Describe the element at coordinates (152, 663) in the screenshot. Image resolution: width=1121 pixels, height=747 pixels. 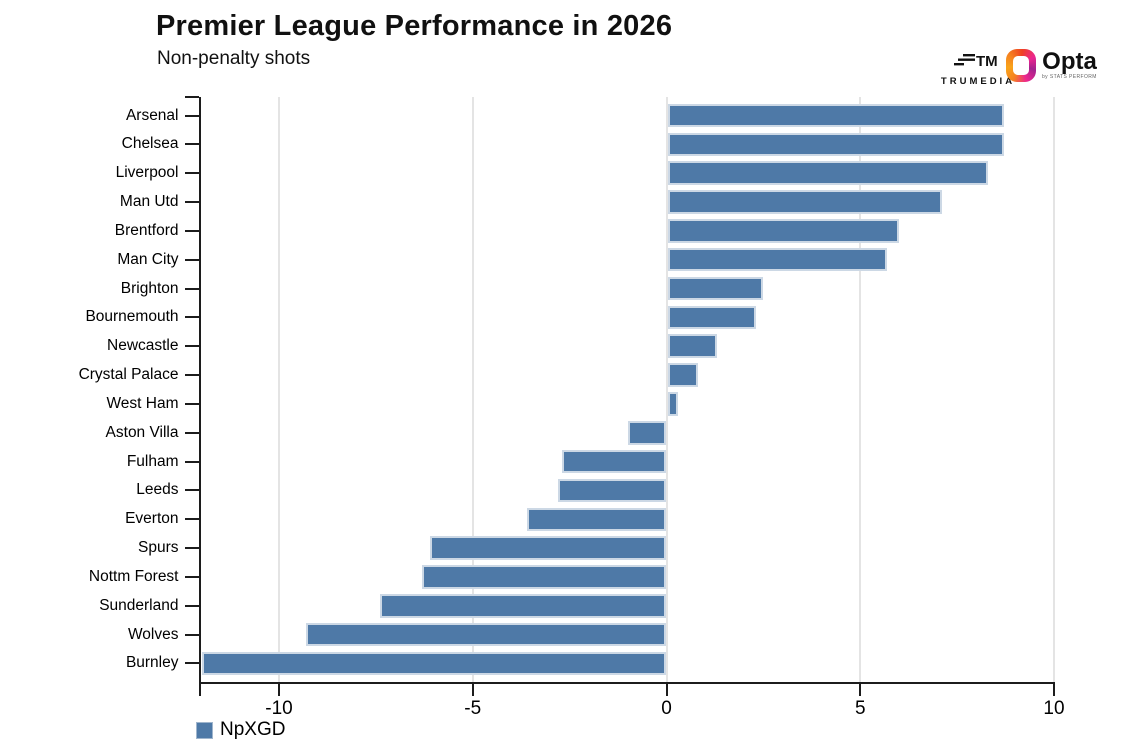
I see `y-tick-label-burnley: Burnley` at that location.